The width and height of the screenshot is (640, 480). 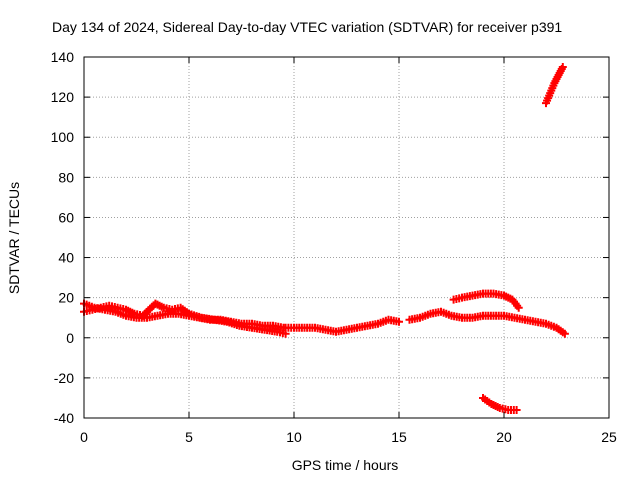 I want to click on x-tick-label: 20, so click(x=504, y=437).